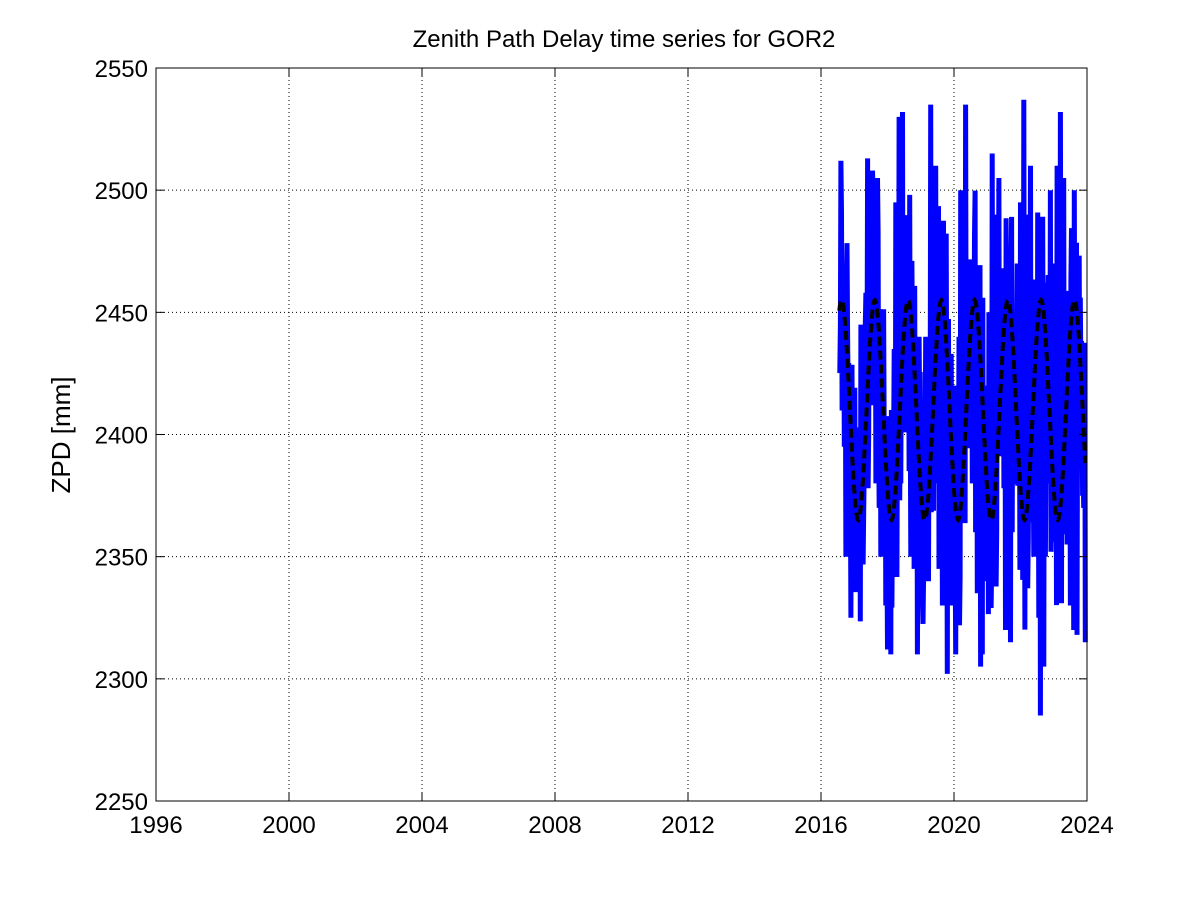 Image resolution: width=1201 pixels, height=901 pixels. Describe the element at coordinates (121, 313) in the screenshot. I see `y-tick-label-2450: 2450` at that location.